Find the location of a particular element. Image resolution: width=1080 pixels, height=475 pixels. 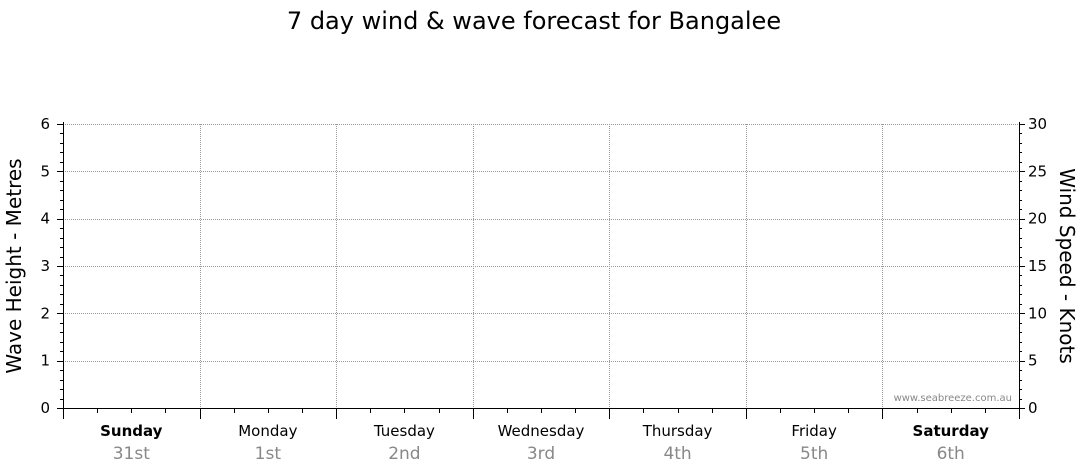

date-label: 2nd is located at coordinates (404, 454).